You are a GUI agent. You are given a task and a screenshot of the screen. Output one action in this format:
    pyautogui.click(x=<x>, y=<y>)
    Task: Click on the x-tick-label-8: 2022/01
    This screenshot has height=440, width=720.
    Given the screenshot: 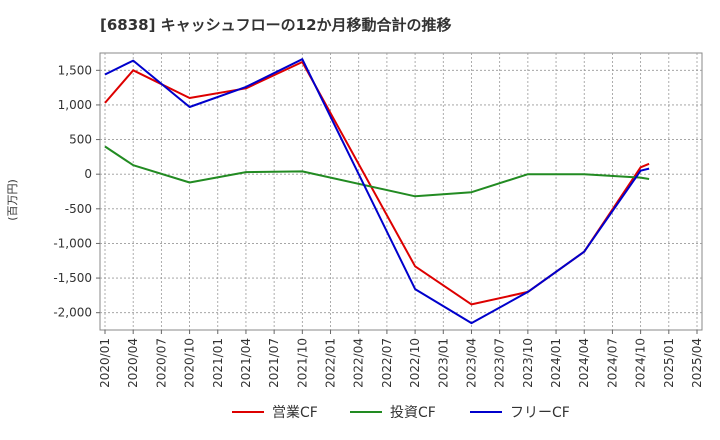 What is the action you would take?
    pyautogui.click(x=331, y=363)
    